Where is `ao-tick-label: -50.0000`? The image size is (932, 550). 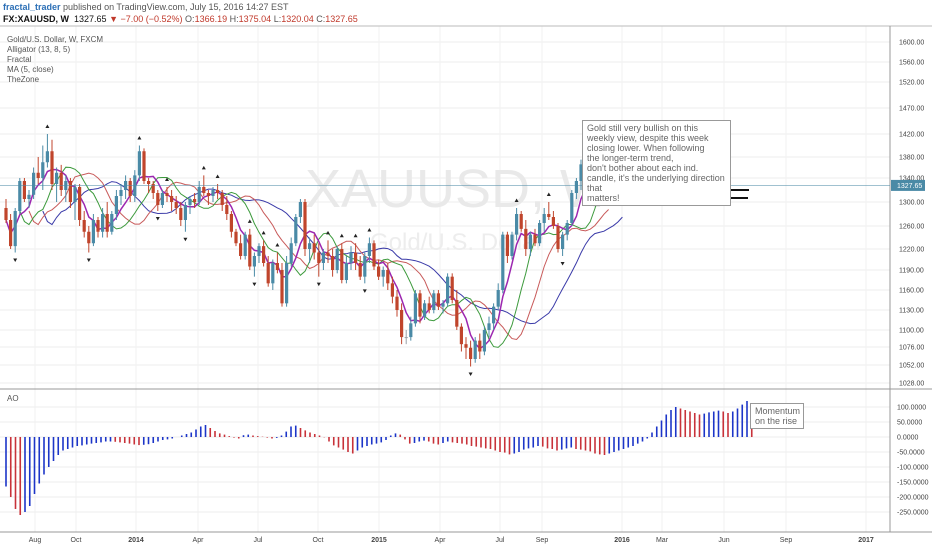
ao-tick-label: -50.0000 is located at coordinates (911, 453).